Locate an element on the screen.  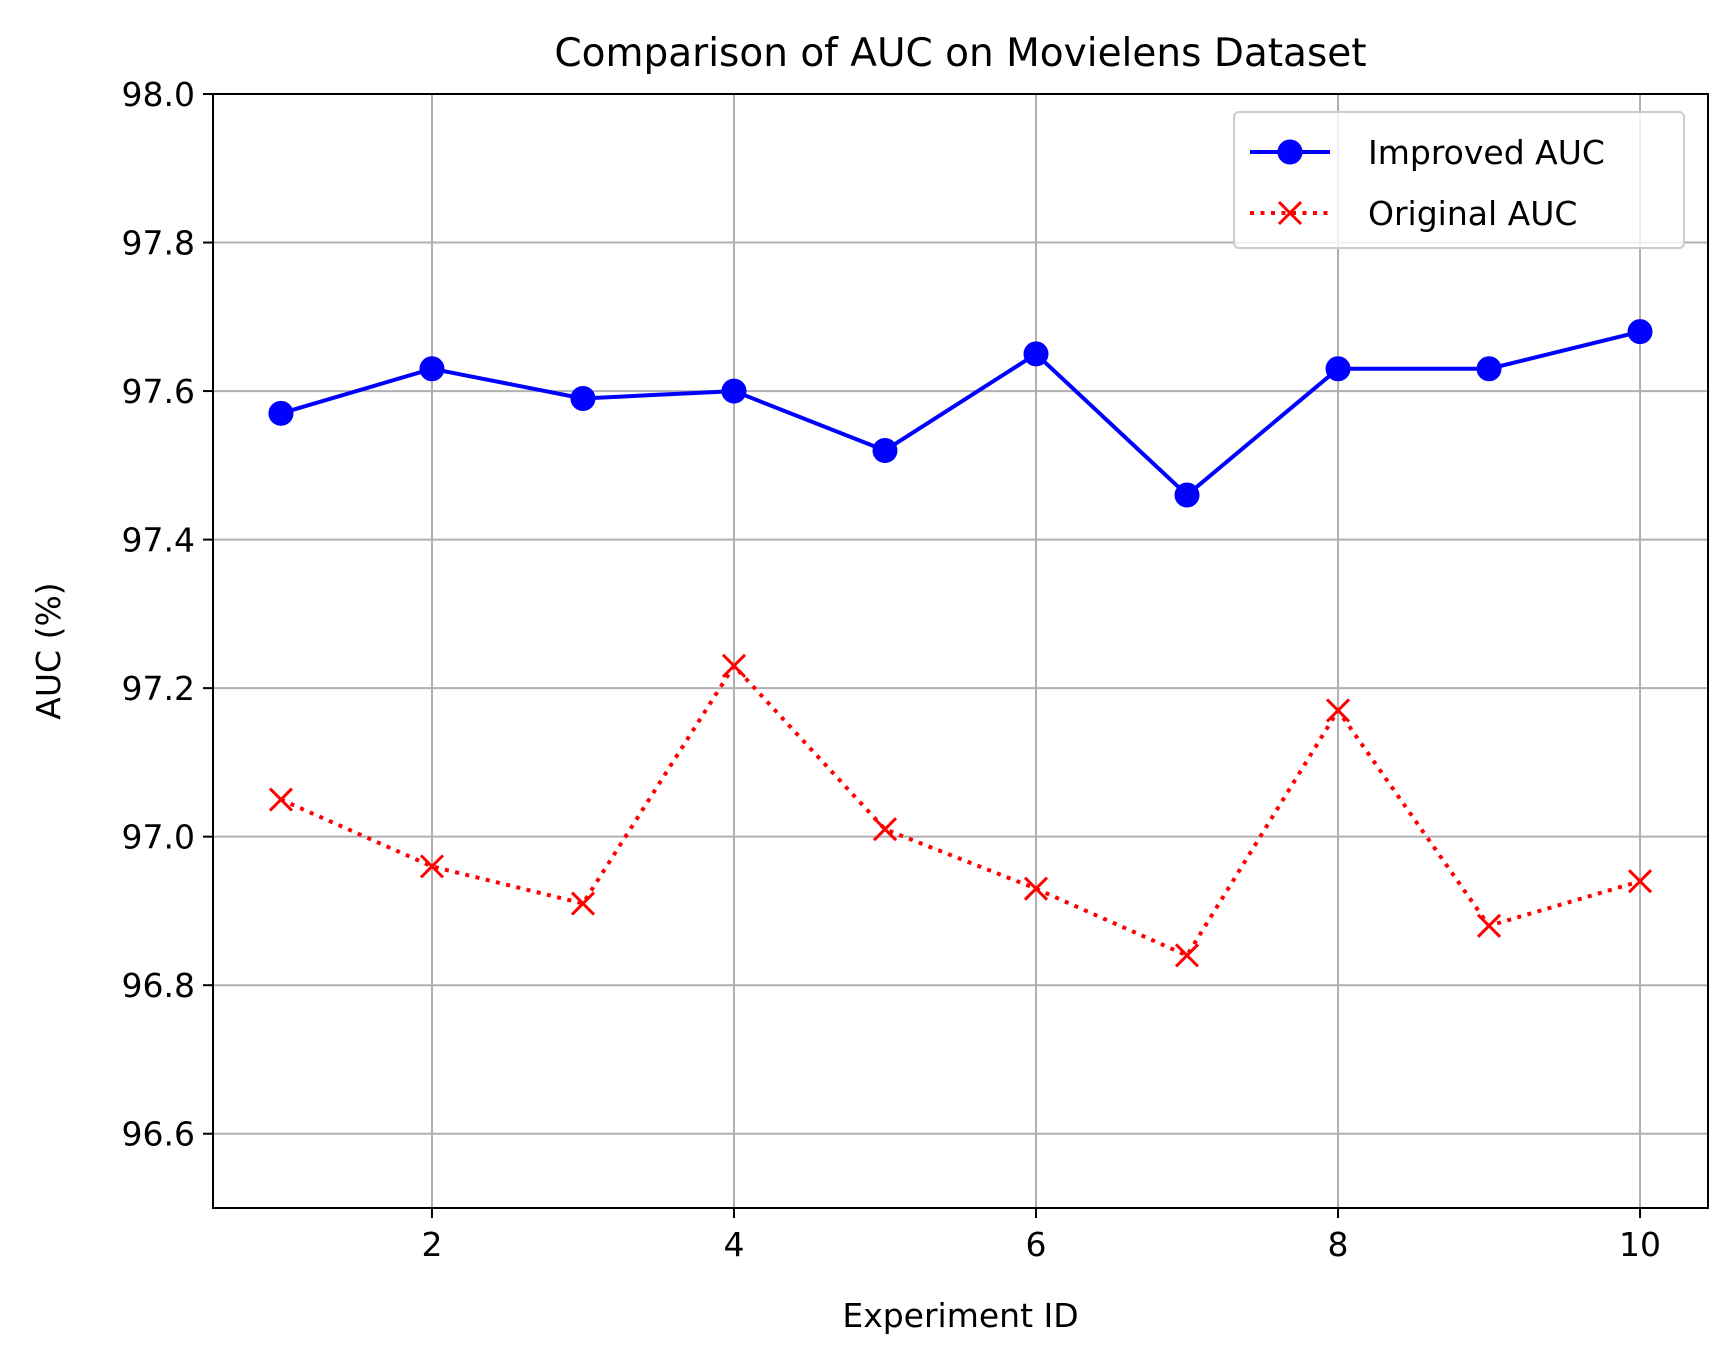
y-tick-label: 96.6 is located at coordinates (158, 1134).